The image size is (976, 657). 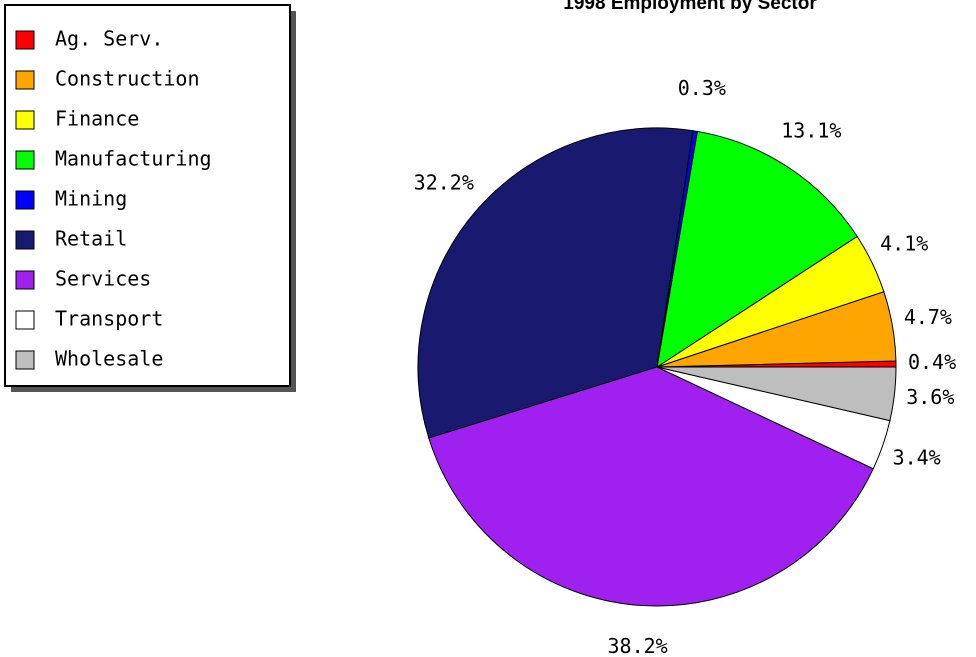 I want to click on data-label: 3.6%, so click(x=930, y=397).